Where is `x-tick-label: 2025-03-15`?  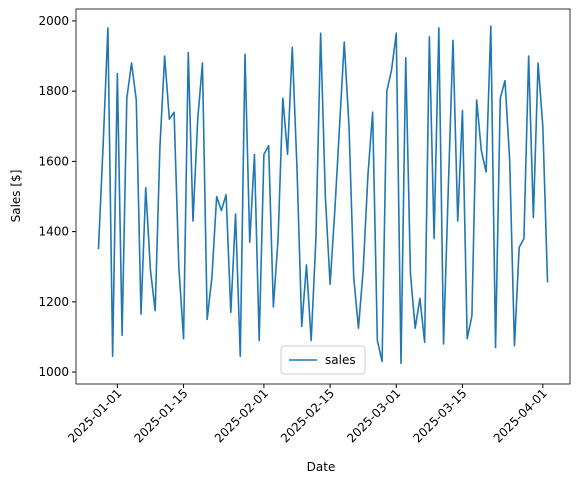
x-tick-label: 2025-03-15 is located at coordinates (439, 415).